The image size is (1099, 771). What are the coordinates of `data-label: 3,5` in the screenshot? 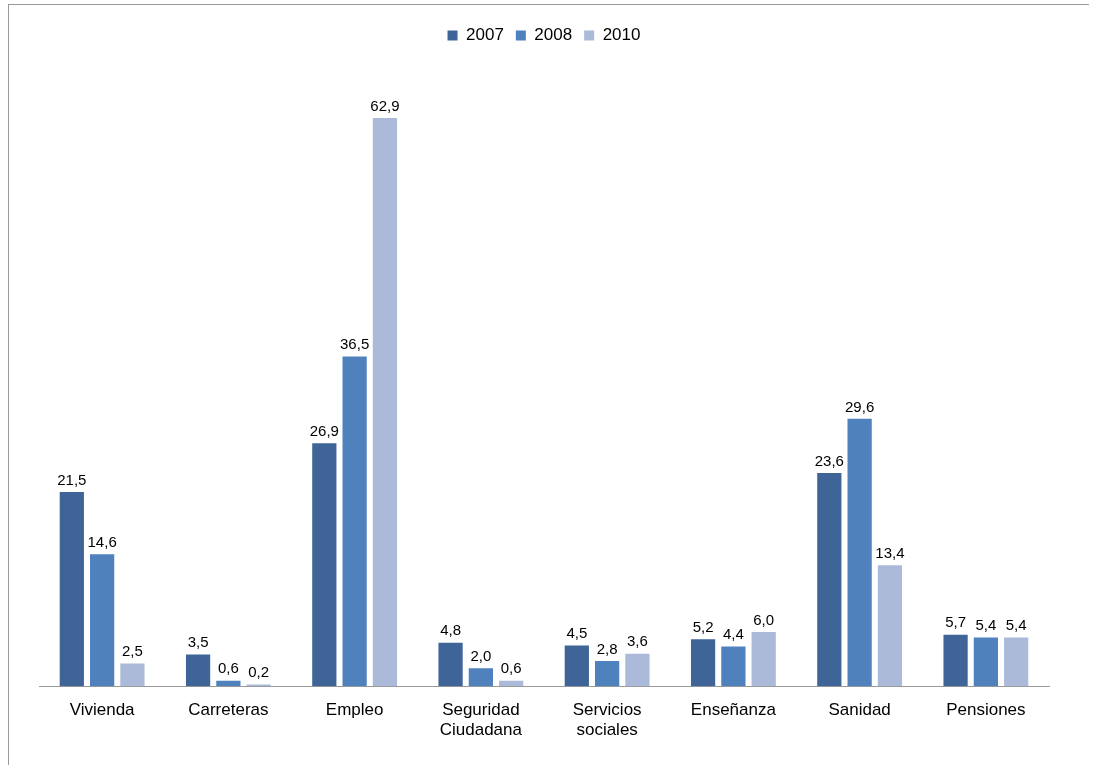 It's located at (198, 642).